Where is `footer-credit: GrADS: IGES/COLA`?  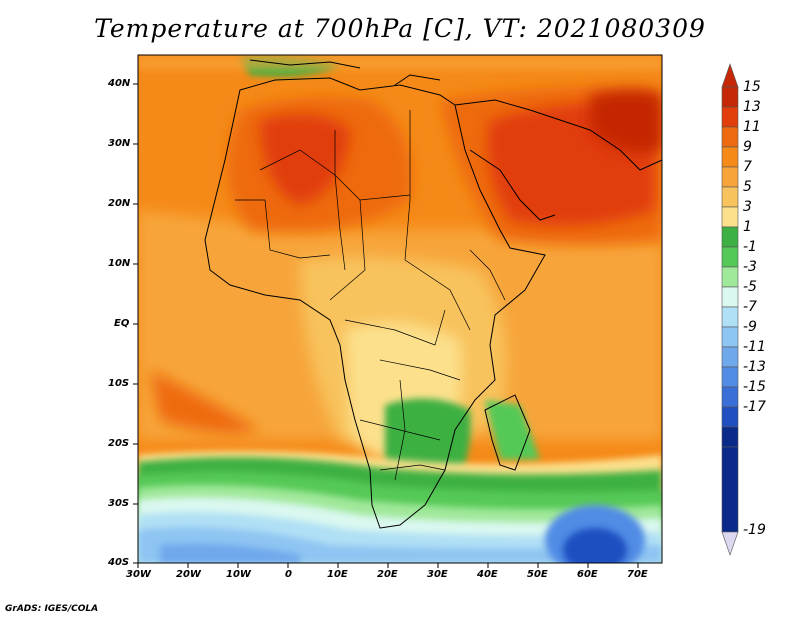 footer-credit: GrADS: IGES/COLA is located at coordinates (52, 609).